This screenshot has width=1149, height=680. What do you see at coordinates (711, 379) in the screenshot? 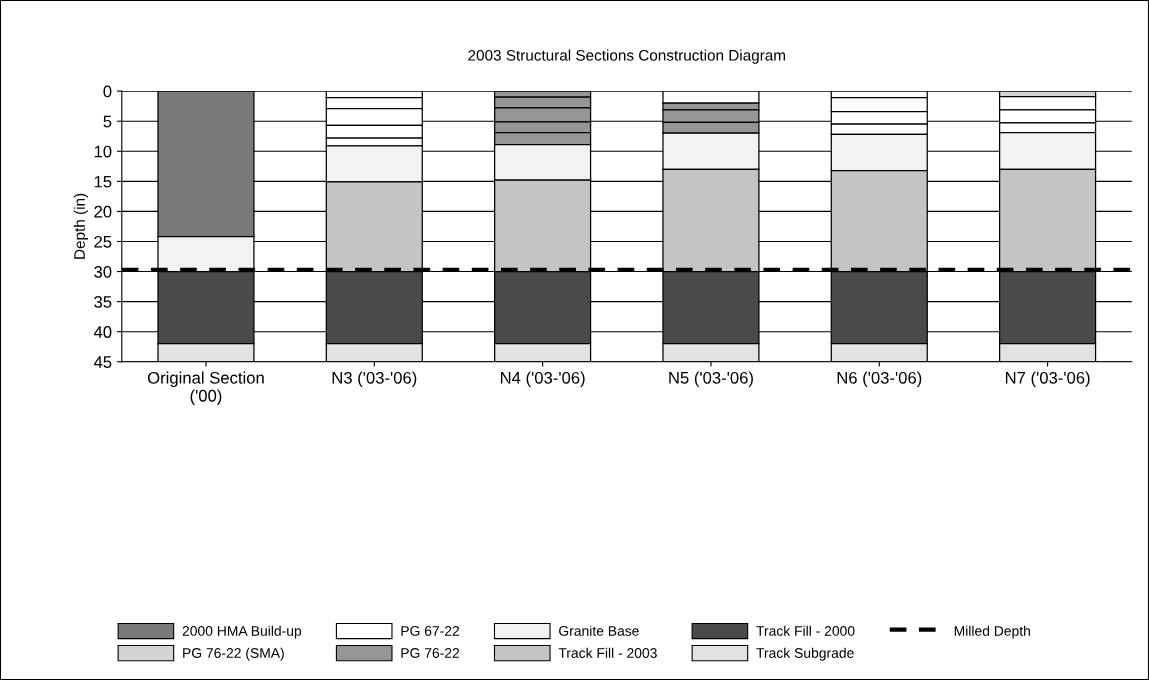
I see `x-tick-label: N5 ('03-'06)` at bounding box center [711, 379].